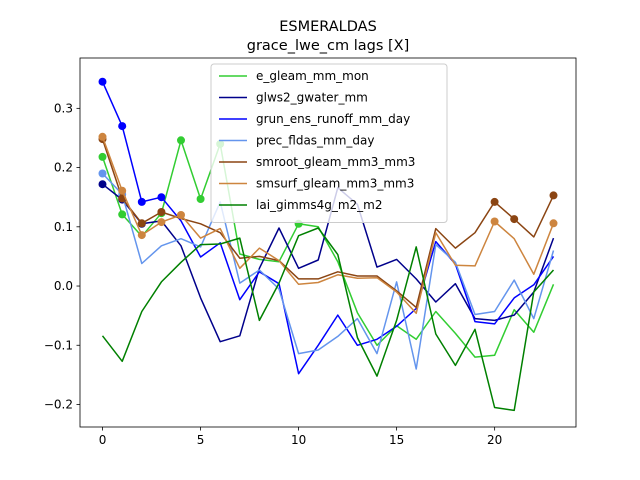 The width and height of the screenshot is (640, 480). Describe the element at coordinates (312, 76) in the screenshot. I see `legend-label-e_gleam_mm_mon: e_gleam_mm_mon` at that location.